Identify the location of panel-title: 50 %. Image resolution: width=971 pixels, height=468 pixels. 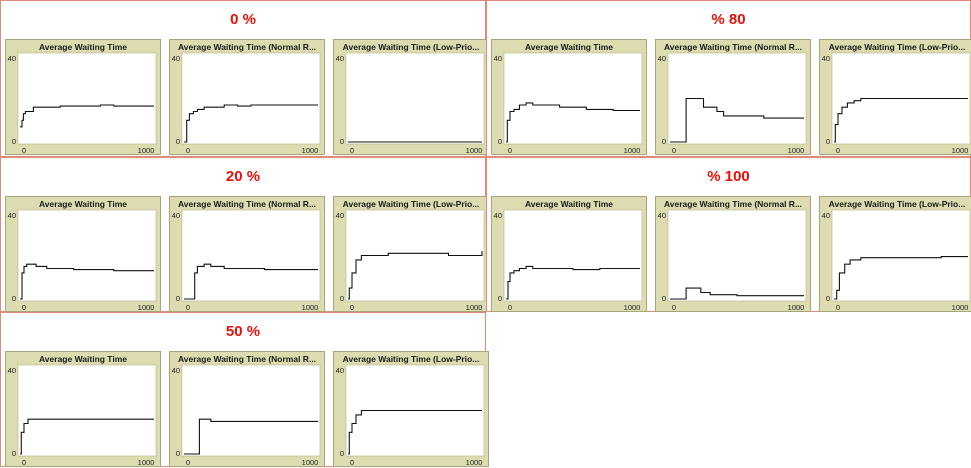
(243, 331).